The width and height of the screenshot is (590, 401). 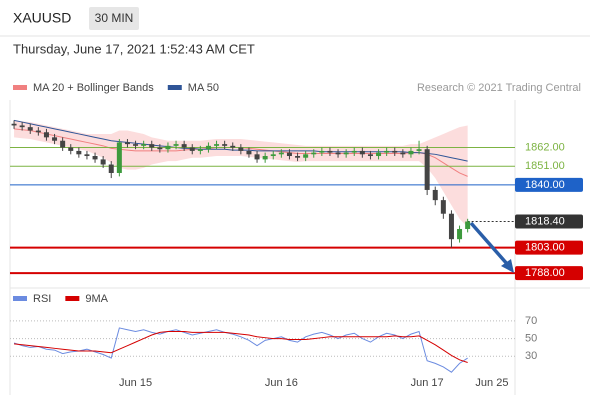 What do you see at coordinates (281, 383) in the screenshot?
I see `x-tick-label: Jun 16` at bounding box center [281, 383].